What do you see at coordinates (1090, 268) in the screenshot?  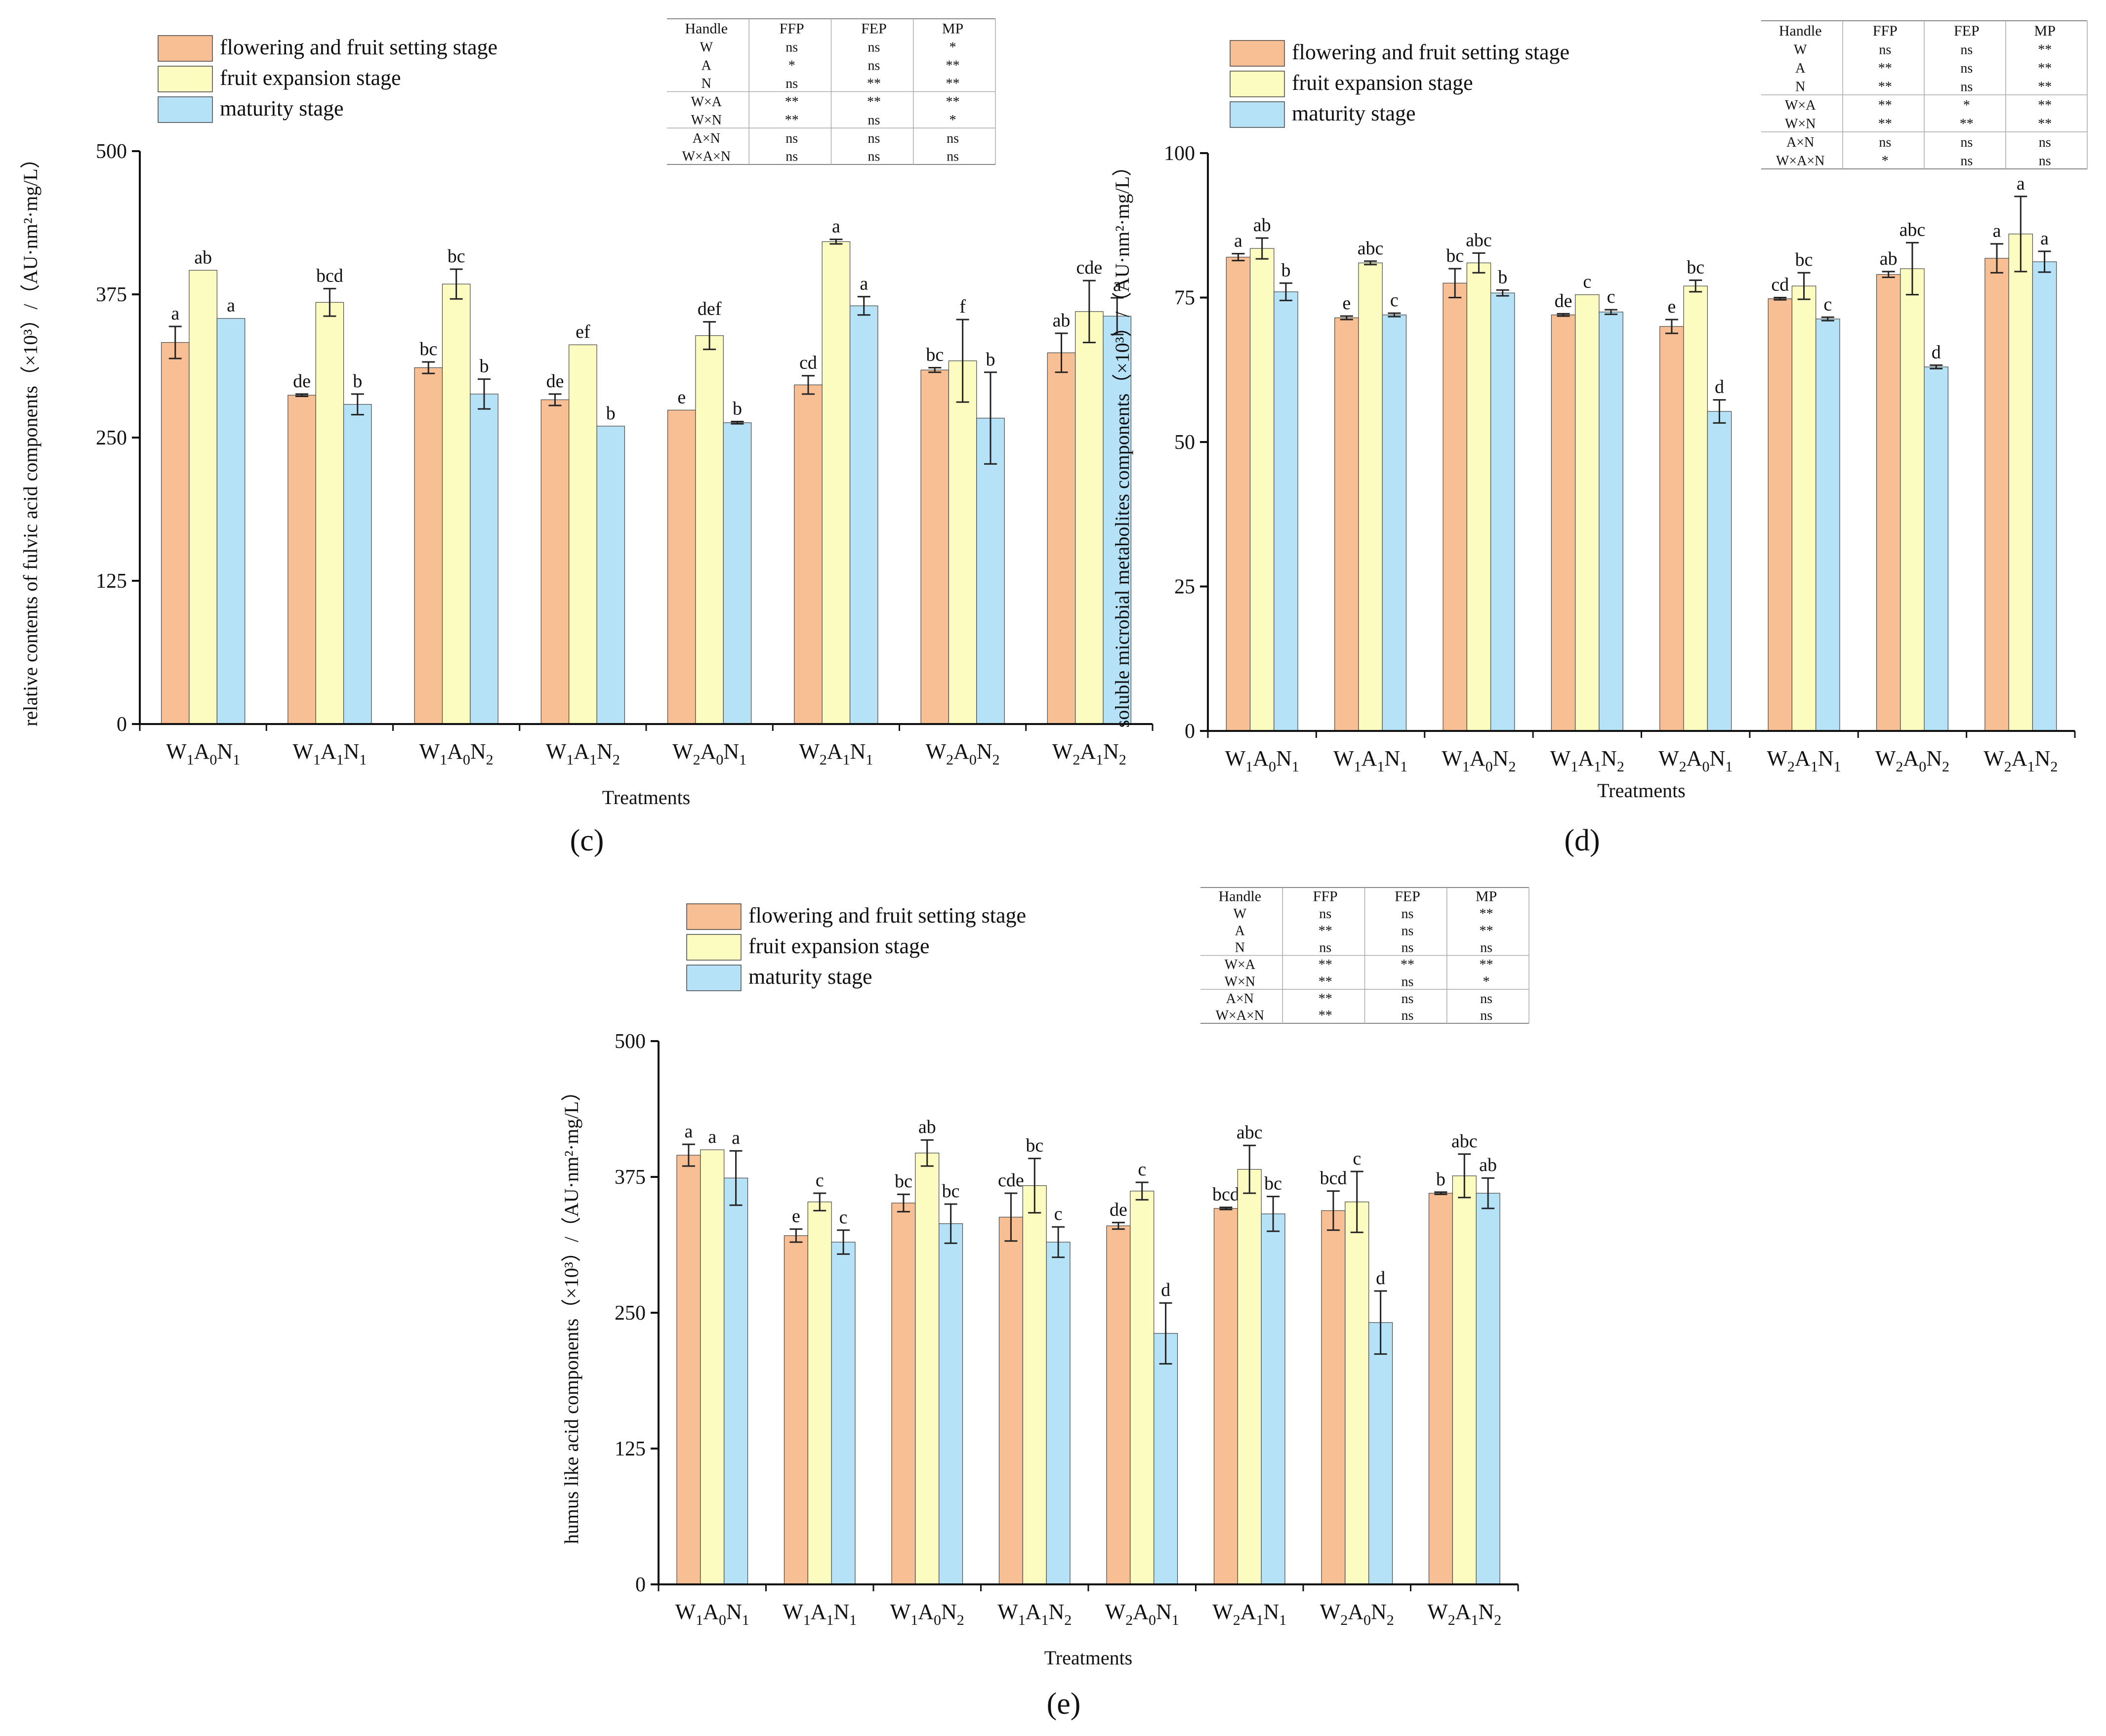 I see `significance-letter: cde` at bounding box center [1090, 268].